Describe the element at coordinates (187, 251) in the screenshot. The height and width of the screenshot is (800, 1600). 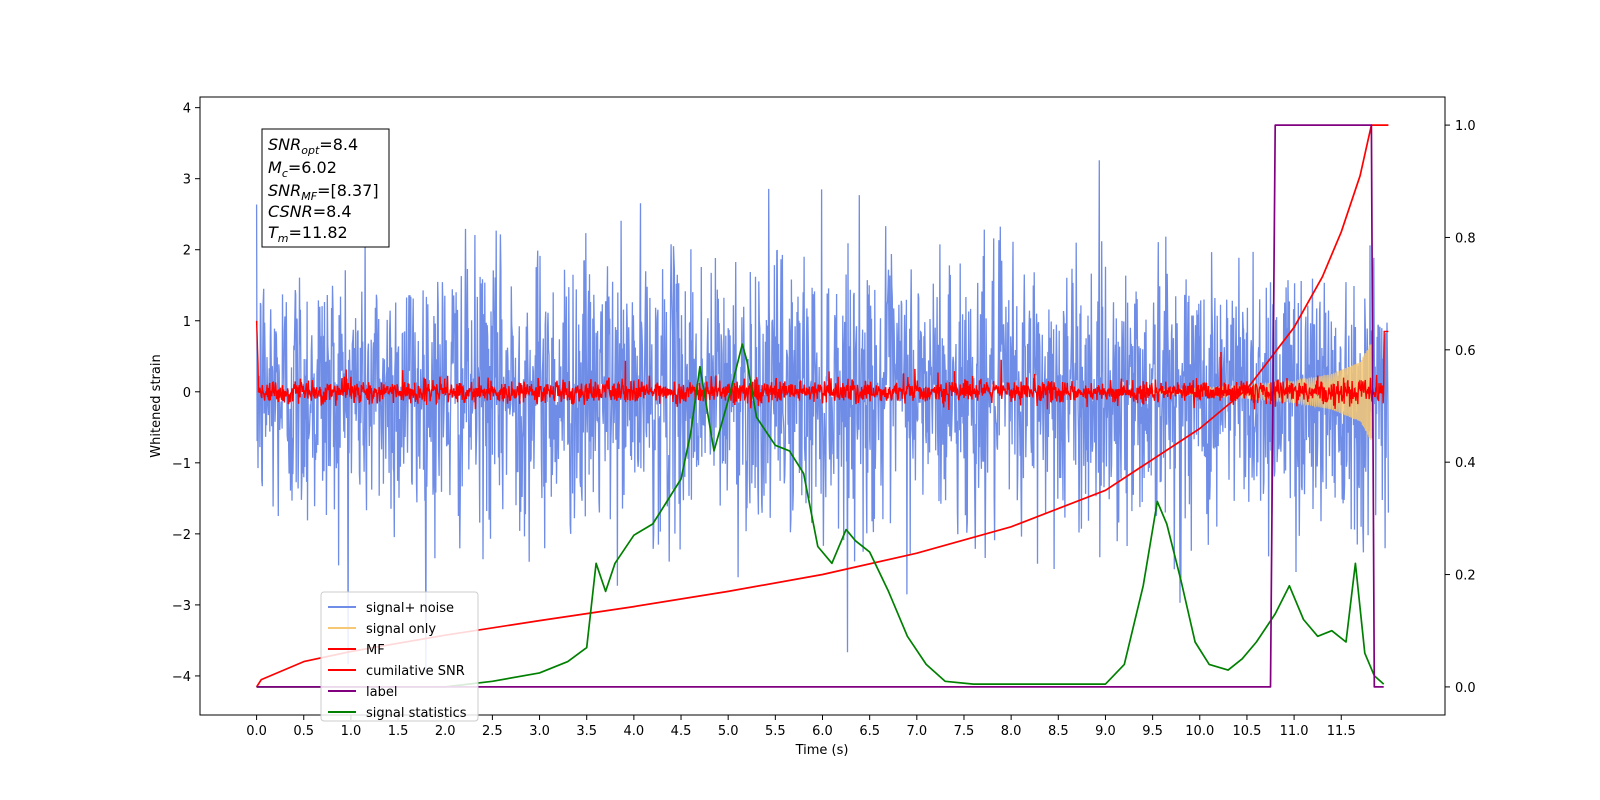
I see `y-tick-label: 2` at that location.